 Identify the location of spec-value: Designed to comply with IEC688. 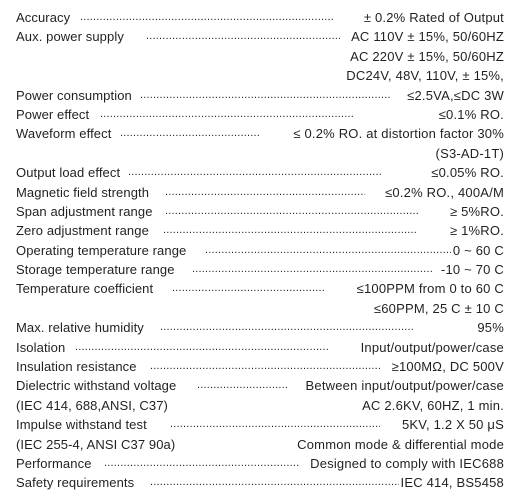
(406, 463).